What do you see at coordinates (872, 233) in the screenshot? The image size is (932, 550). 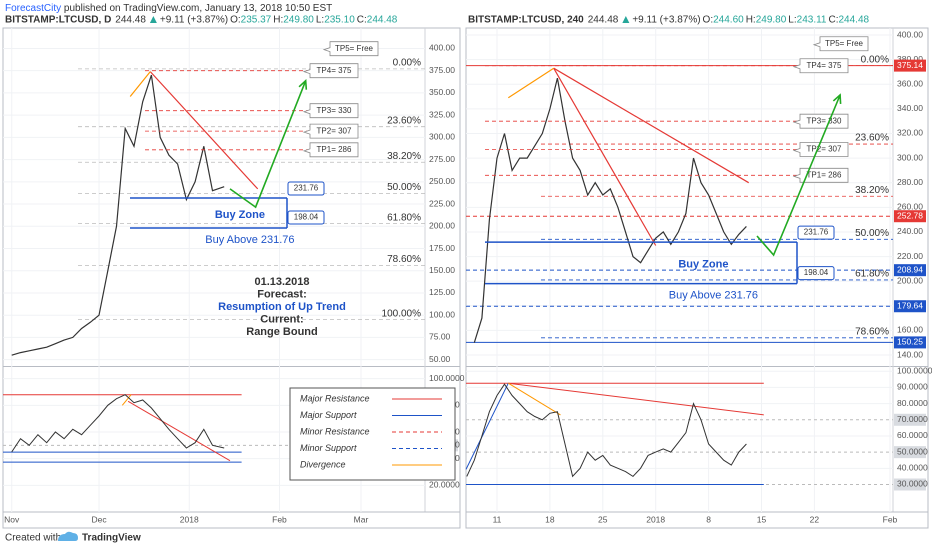 I see `fib-label: 50.00%` at bounding box center [872, 233].